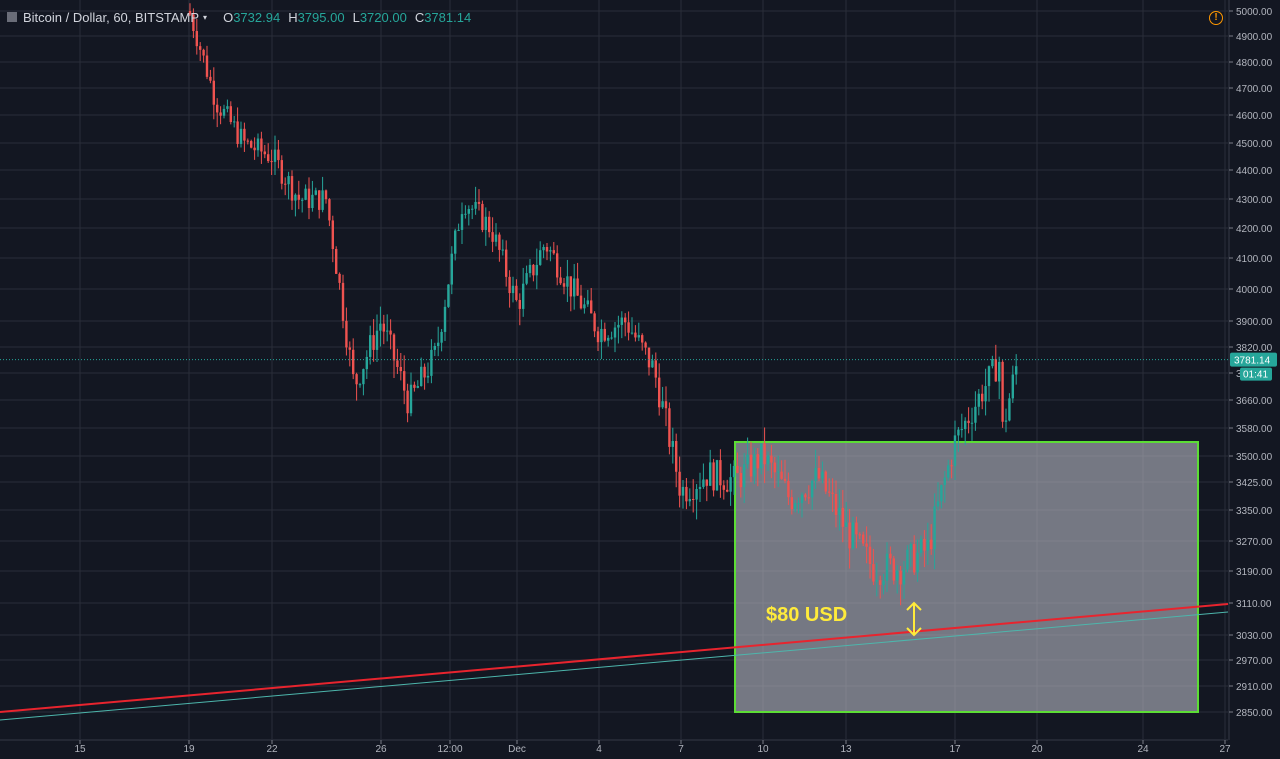 The image size is (1280, 759). Describe the element at coordinates (1254, 12) in the screenshot. I see `price-axis-label: 5000.00` at that location.